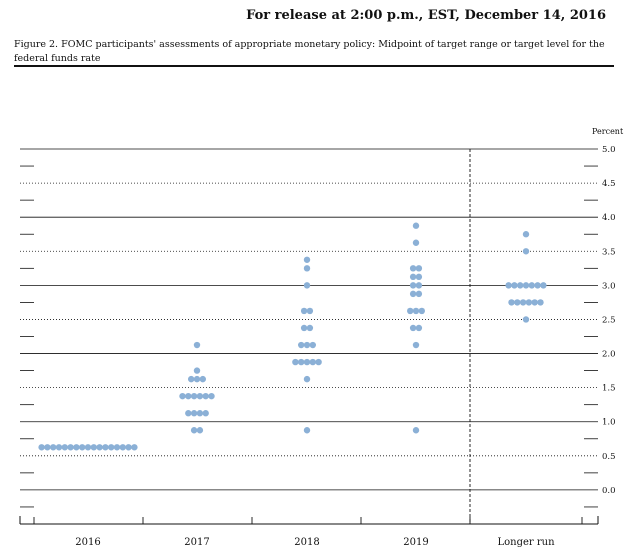 Image resolution: width=640 pixels, height=560 pixels. I want to click on x-category-label: 2016, so click(87, 542).